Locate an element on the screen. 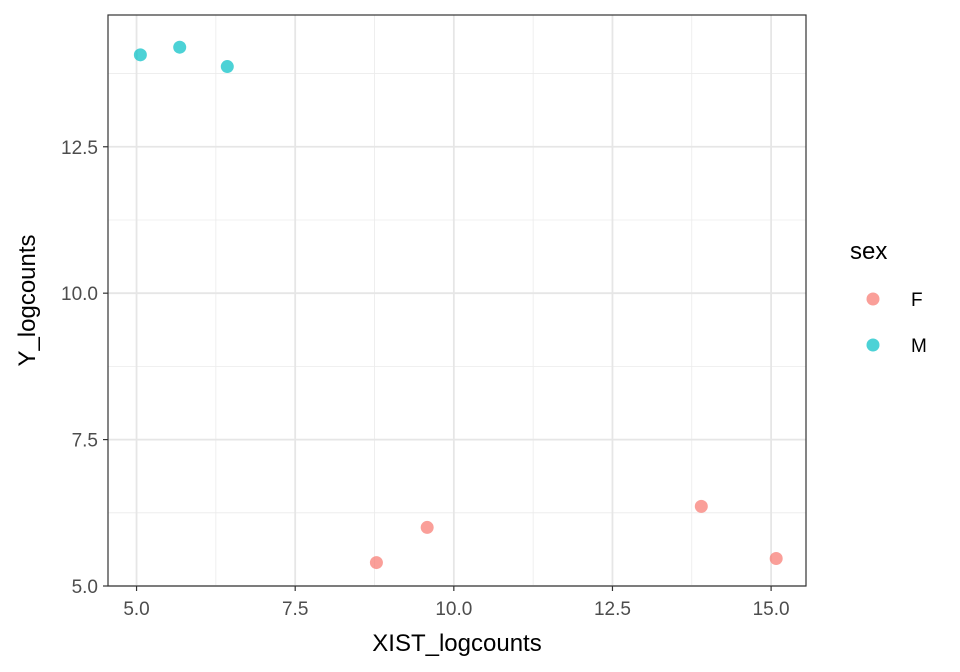 Image resolution: width=960 pixels, height=672 pixels. y-tick-label: 12.5 is located at coordinates (79, 148).